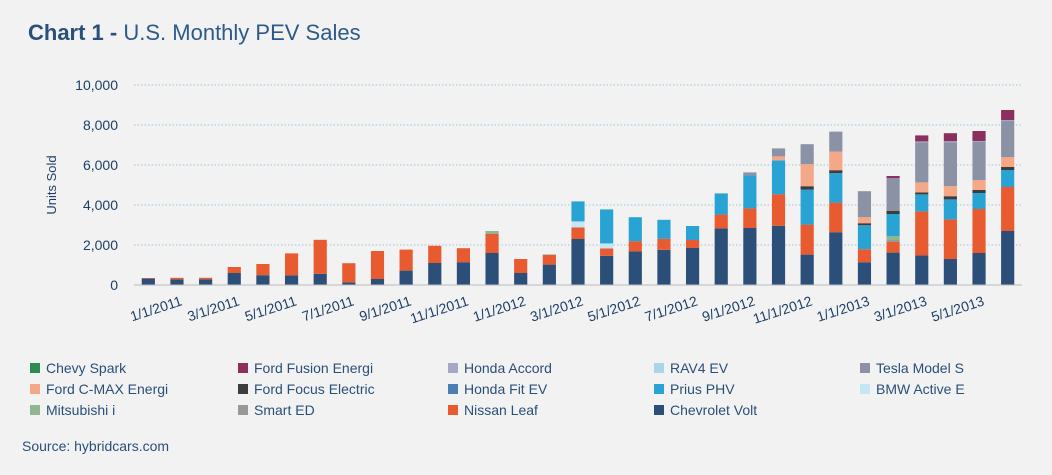 This screenshot has width=1052, height=475. Describe the element at coordinates (107, 388) in the screenshot. I see `legend-label: Ford C-MAX Energi` at that location.